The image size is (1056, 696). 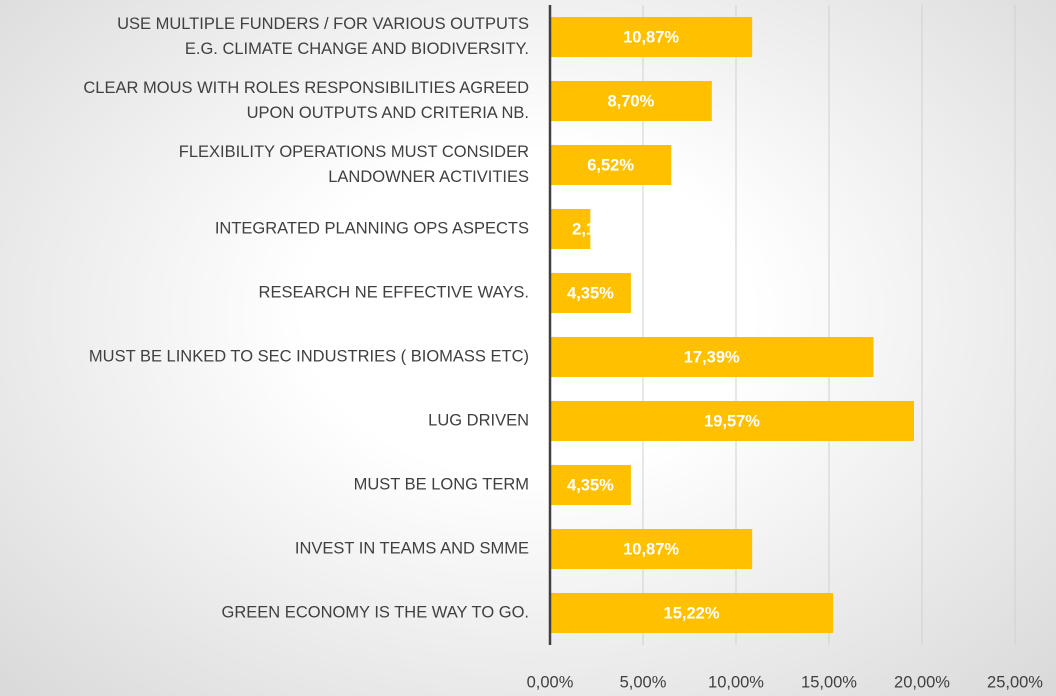 I want to click on x-tick-label: 5,00%, so click(x=643, y=682).